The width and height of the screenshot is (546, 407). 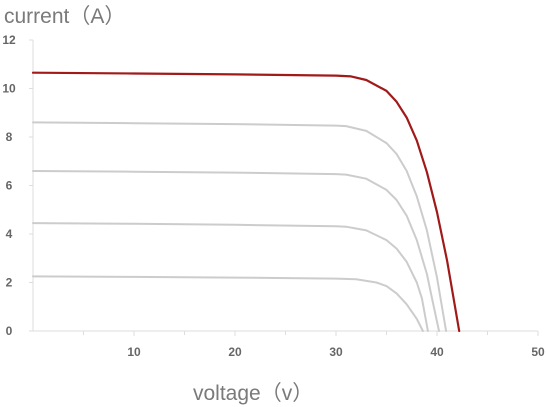 I want to click on y-tick-label: 2, so click(x=9, y=283).